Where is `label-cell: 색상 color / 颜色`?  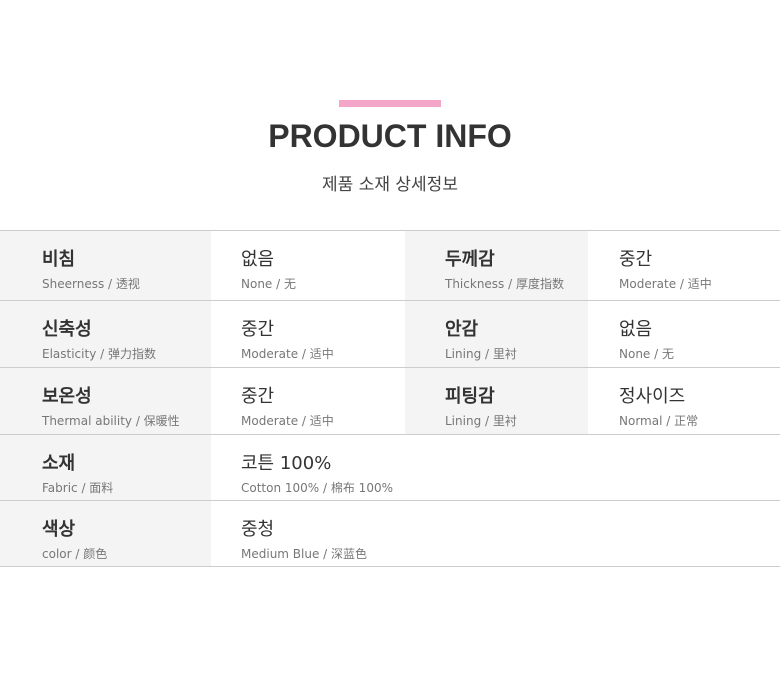
label-cell: 색상 color / 颜色 is located at coordinates (105, 533).